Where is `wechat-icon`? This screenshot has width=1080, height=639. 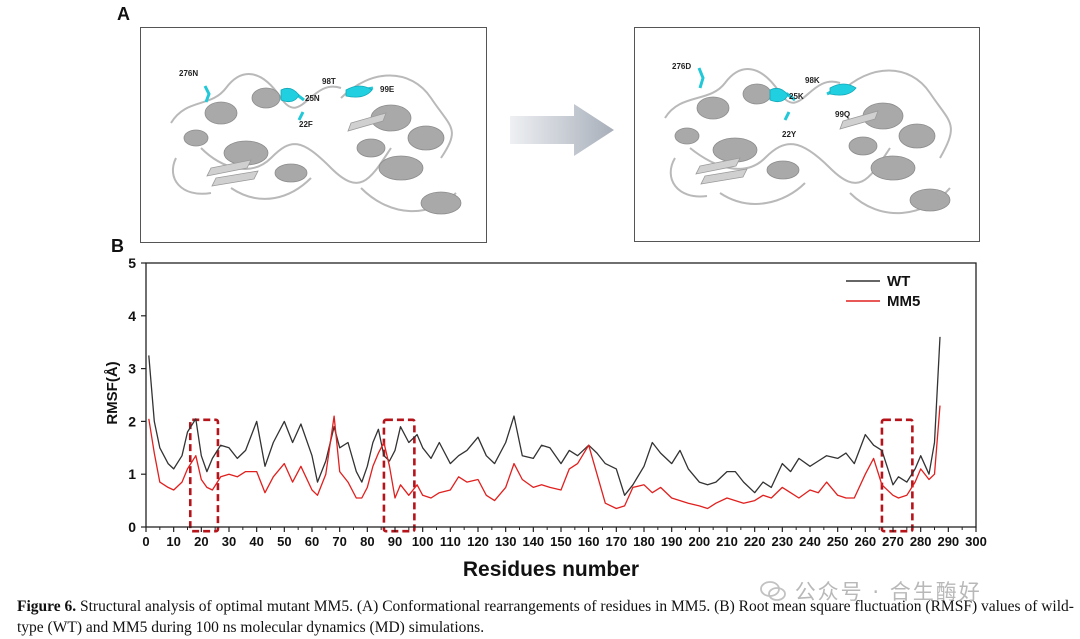
wechat-icon is located at coordinates (773, 591).